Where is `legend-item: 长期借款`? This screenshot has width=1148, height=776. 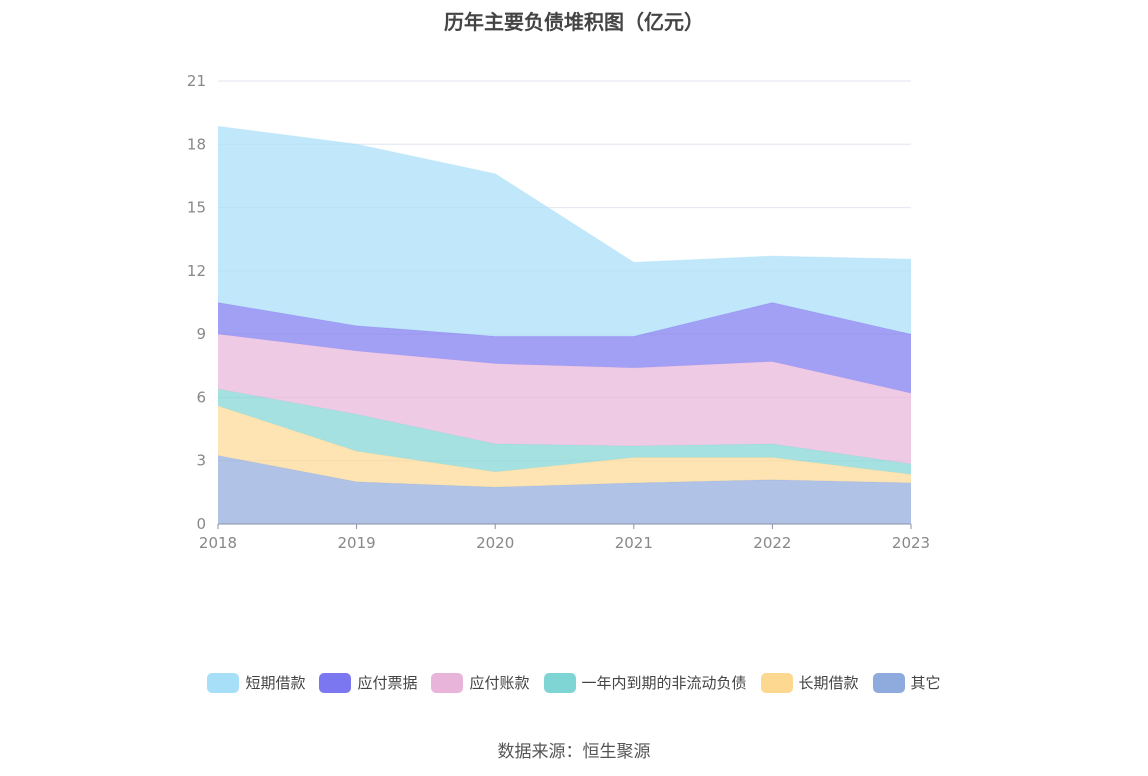 legend-item: 长期借款 is located at coordinates (809, 682).